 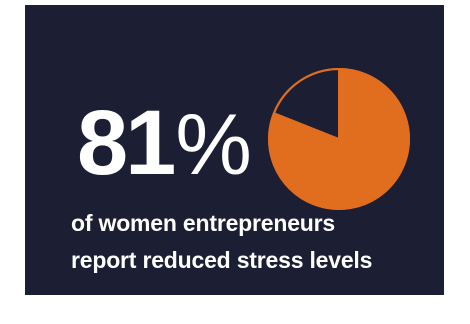 I want to click on caption-line-2: report reduced stress levels, so click(x=222, y=260).